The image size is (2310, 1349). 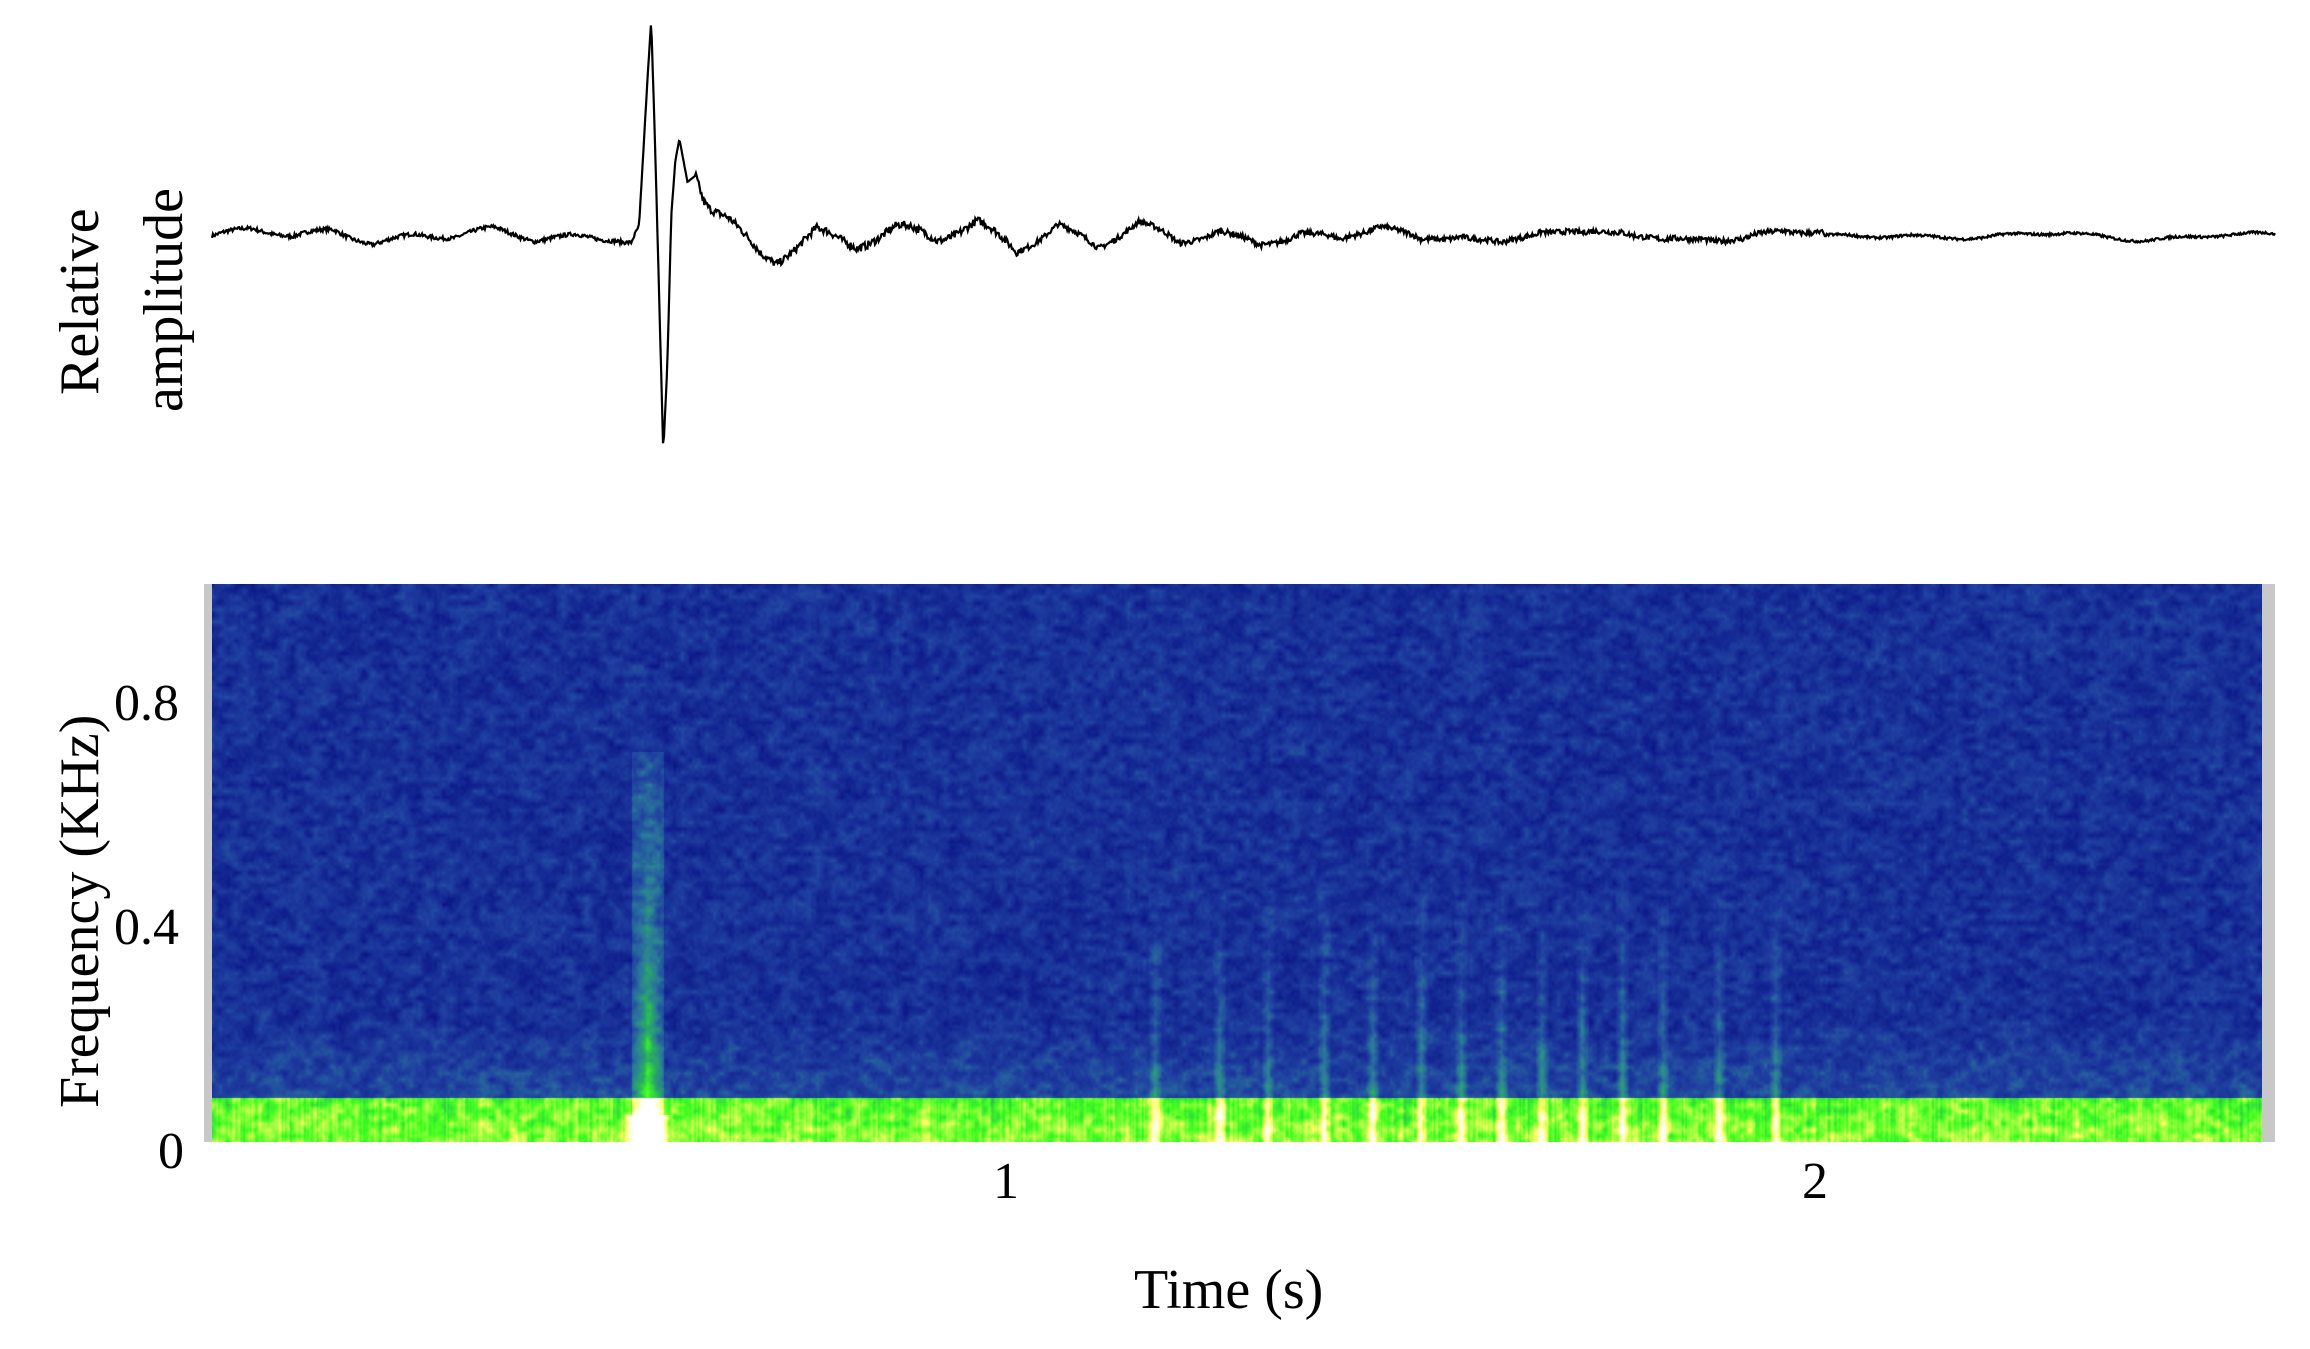 I want to click on spectrogram-border-left, so click(x=209, y=863).